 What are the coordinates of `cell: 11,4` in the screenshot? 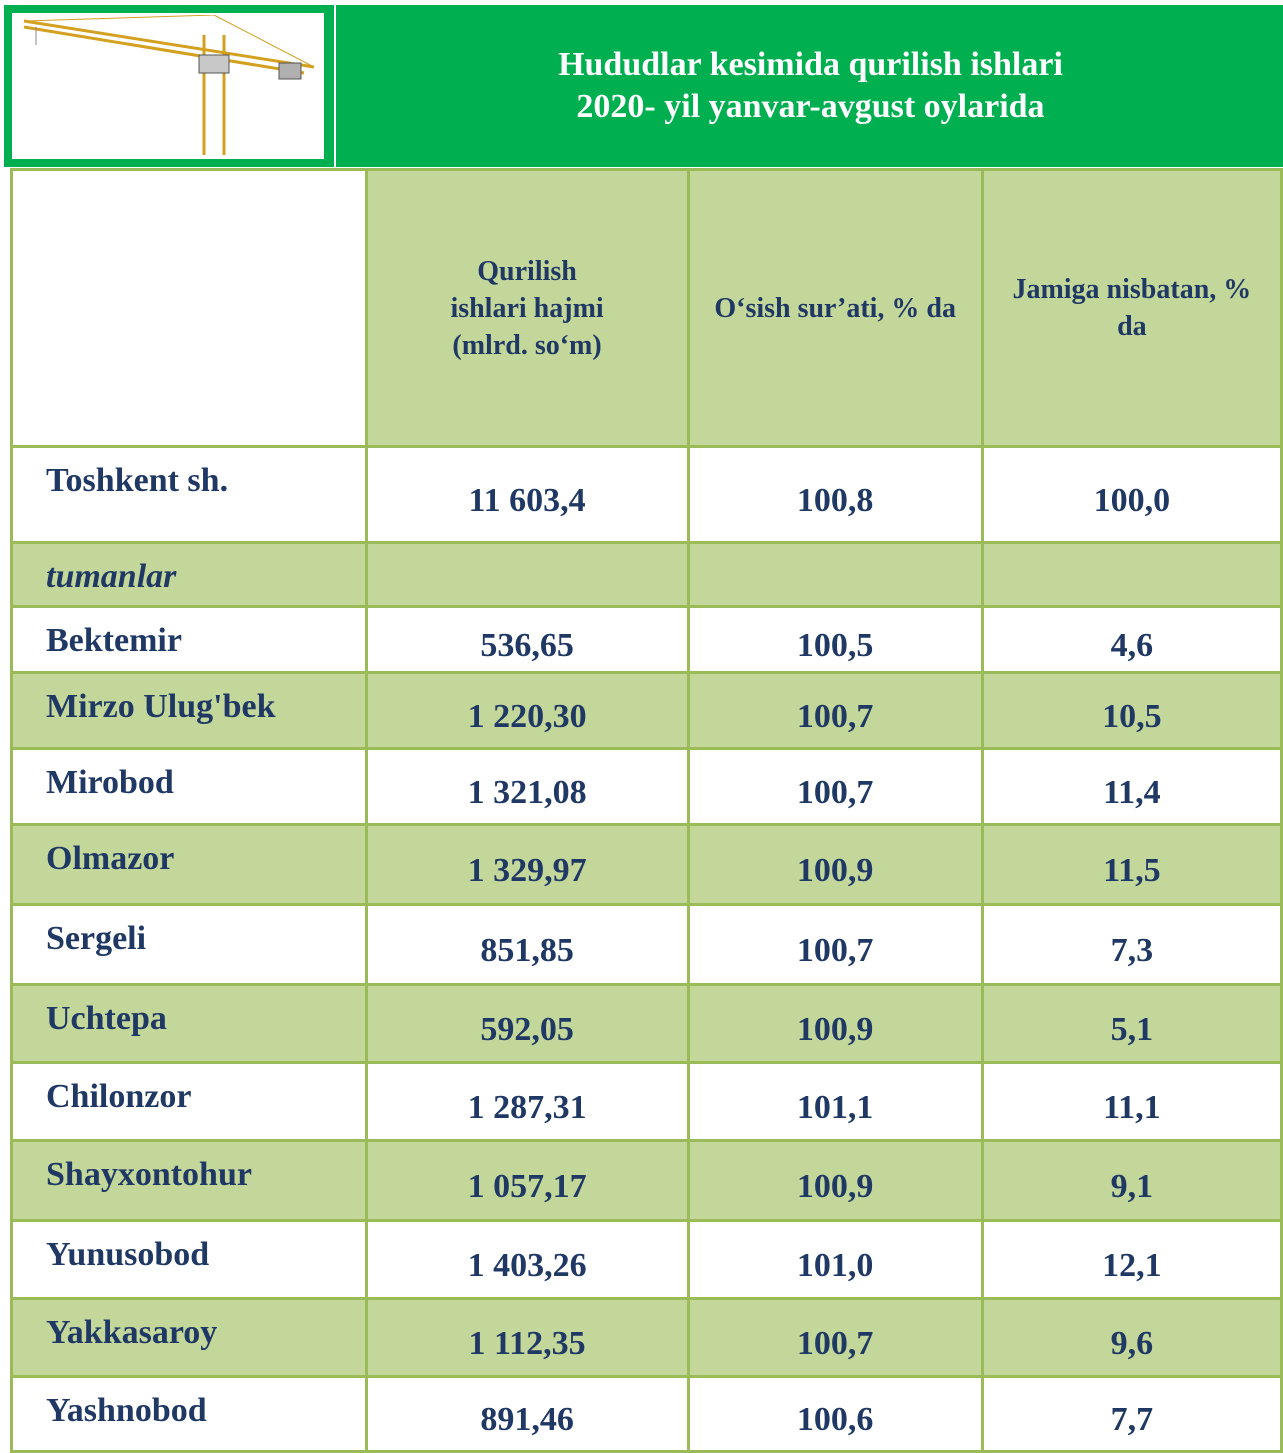 It's located at (1131, 786).